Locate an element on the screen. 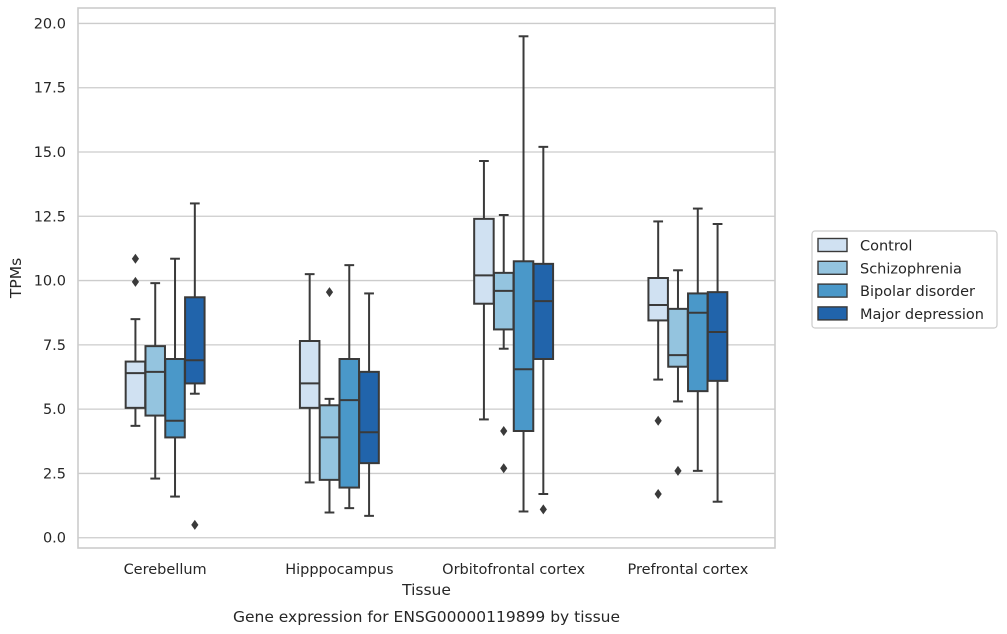 The image size is (1007, 634). y-tick-labels: 0.0 2.5 5.0 7.5 10.0 12.5 15.0 17.5 20.0 is located at coordinates (50, 281).